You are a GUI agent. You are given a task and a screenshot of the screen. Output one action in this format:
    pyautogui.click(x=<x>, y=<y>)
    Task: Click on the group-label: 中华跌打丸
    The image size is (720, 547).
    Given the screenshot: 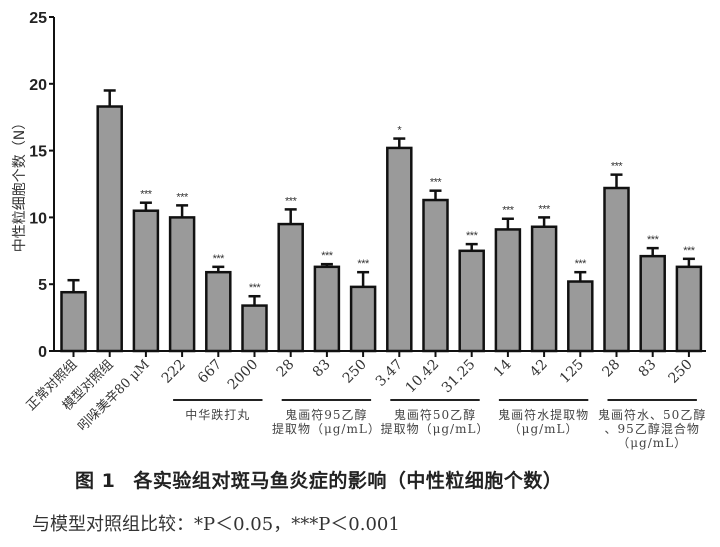 What is the action you would take?
    pyautogui.click(x=217, y=414)
    